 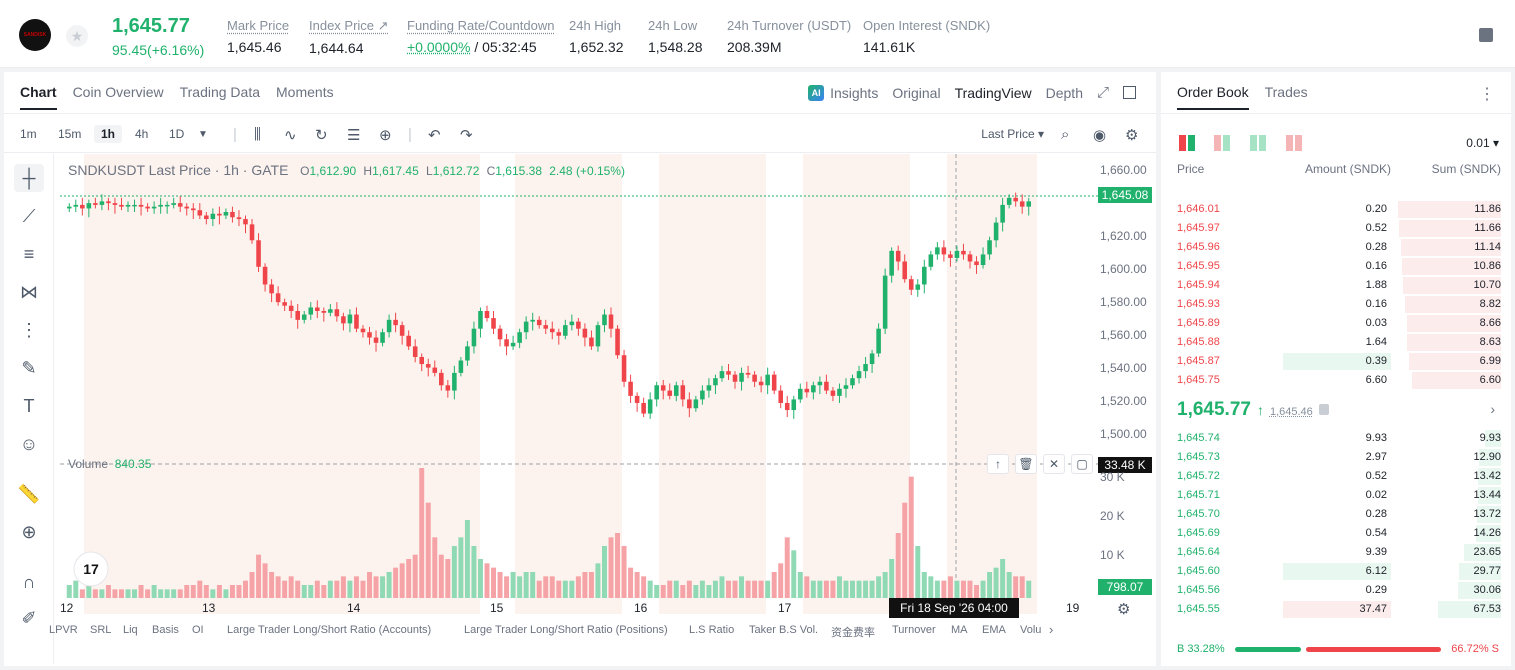 I want to click on text-tool-icon: T, so click(x=29, y=405).